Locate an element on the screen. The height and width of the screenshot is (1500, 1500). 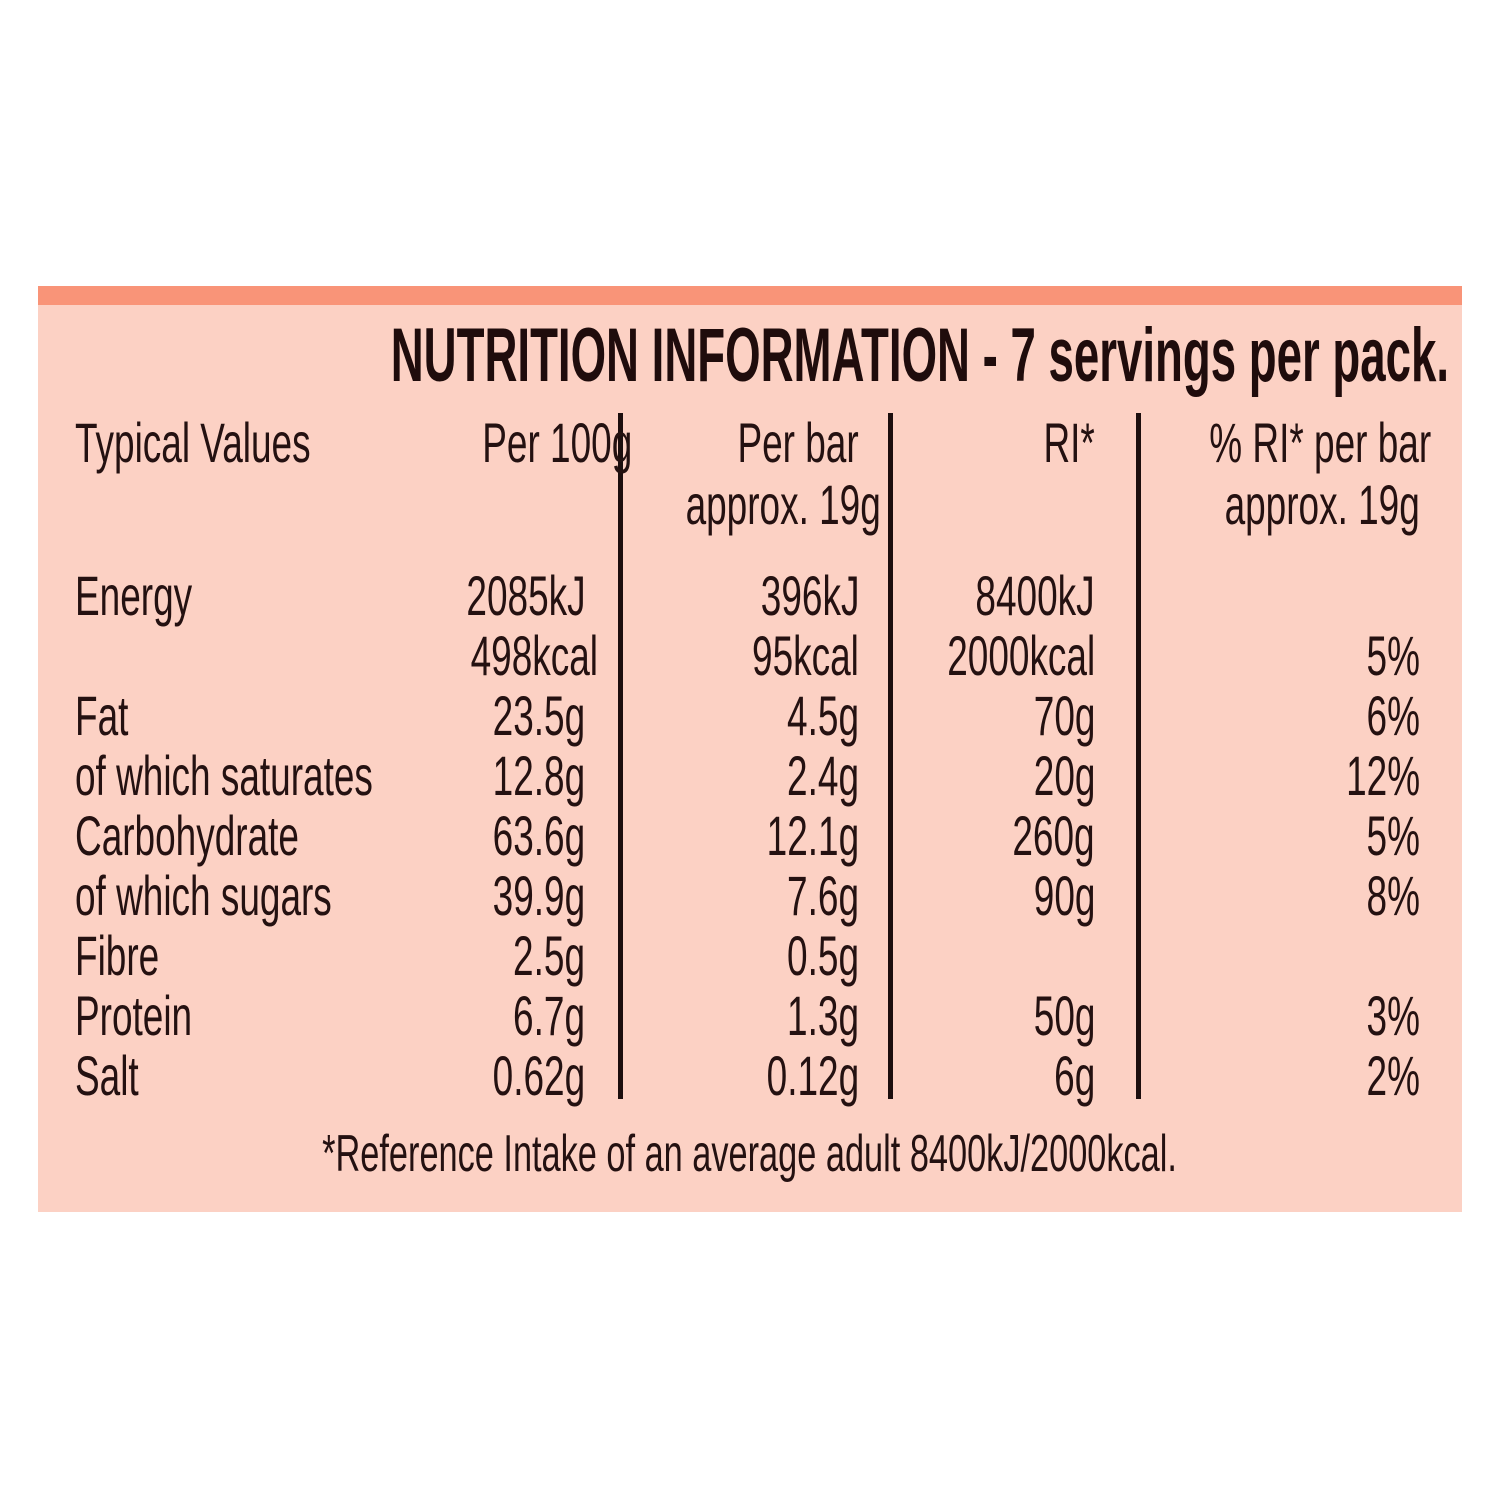
value-ri: 260g is located at coordinates (1053, 835).